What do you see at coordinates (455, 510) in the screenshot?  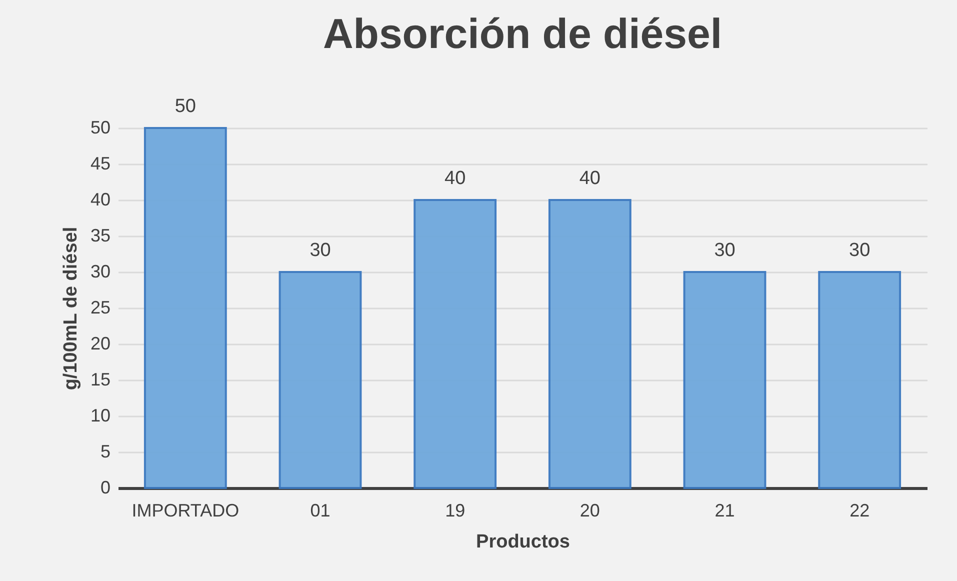 I see `x-tick-label: 19` at bounding box center [455, 510].